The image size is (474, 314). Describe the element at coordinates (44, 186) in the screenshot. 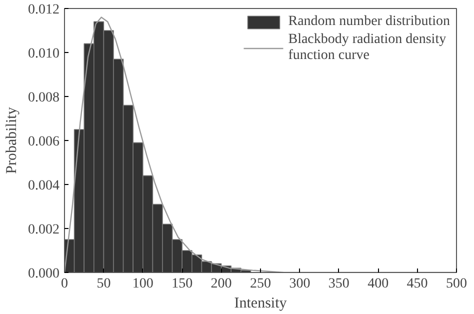

I see `y-tick-label: 0.004` at that location.